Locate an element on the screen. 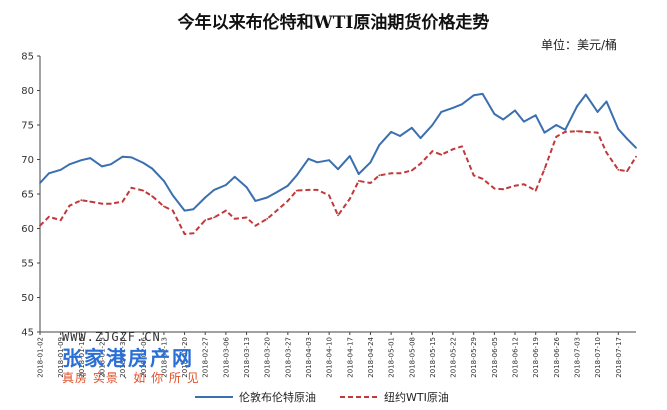 The height and width of the screenshot is (410, 667). x-tick-label: 2018-06-12 is located at coordinates (516, 357).